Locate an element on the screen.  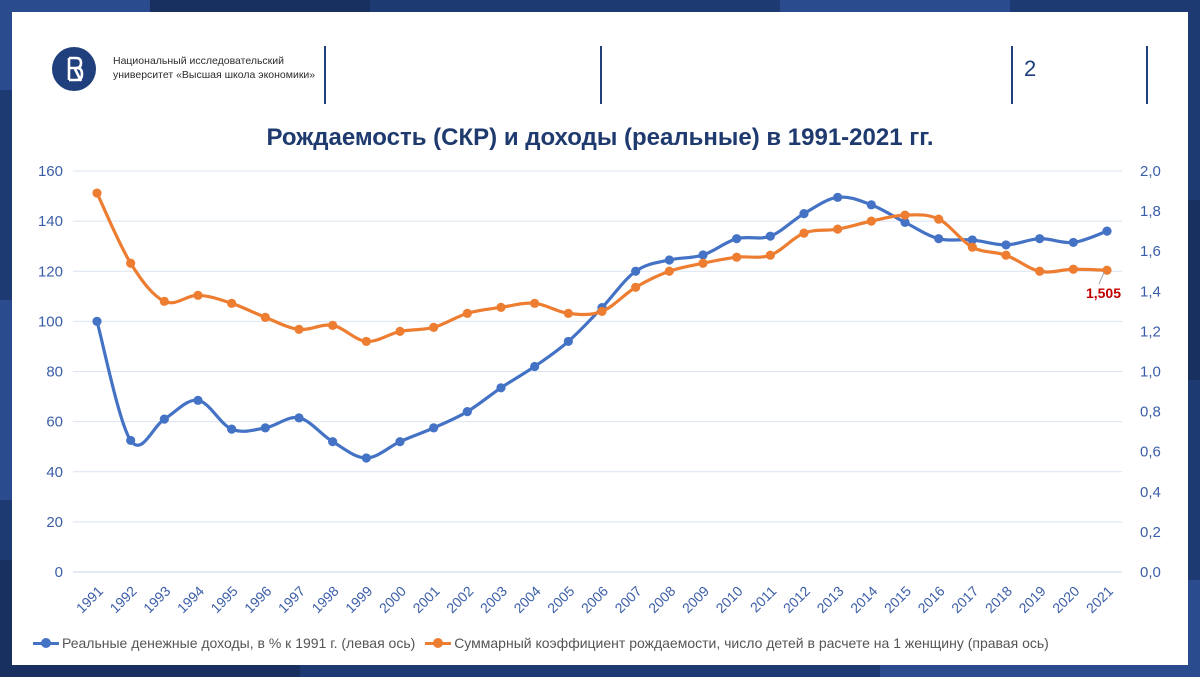
x-tick-label: 2003 is located at coordinates (493, 599).